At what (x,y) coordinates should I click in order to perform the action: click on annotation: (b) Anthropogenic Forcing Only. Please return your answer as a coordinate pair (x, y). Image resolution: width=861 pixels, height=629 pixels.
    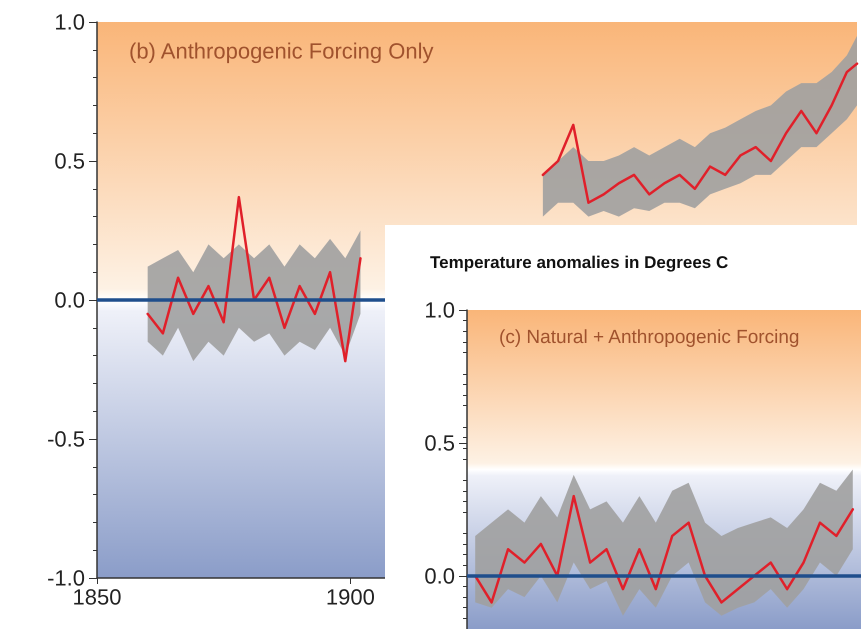
    Looking at the image, I should click on (281, 51).